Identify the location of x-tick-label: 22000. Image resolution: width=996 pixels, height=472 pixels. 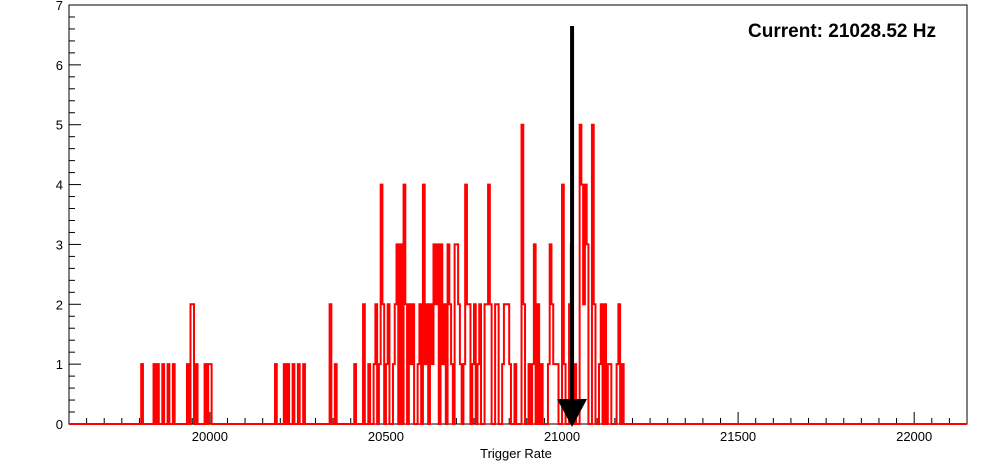
(914, 436).